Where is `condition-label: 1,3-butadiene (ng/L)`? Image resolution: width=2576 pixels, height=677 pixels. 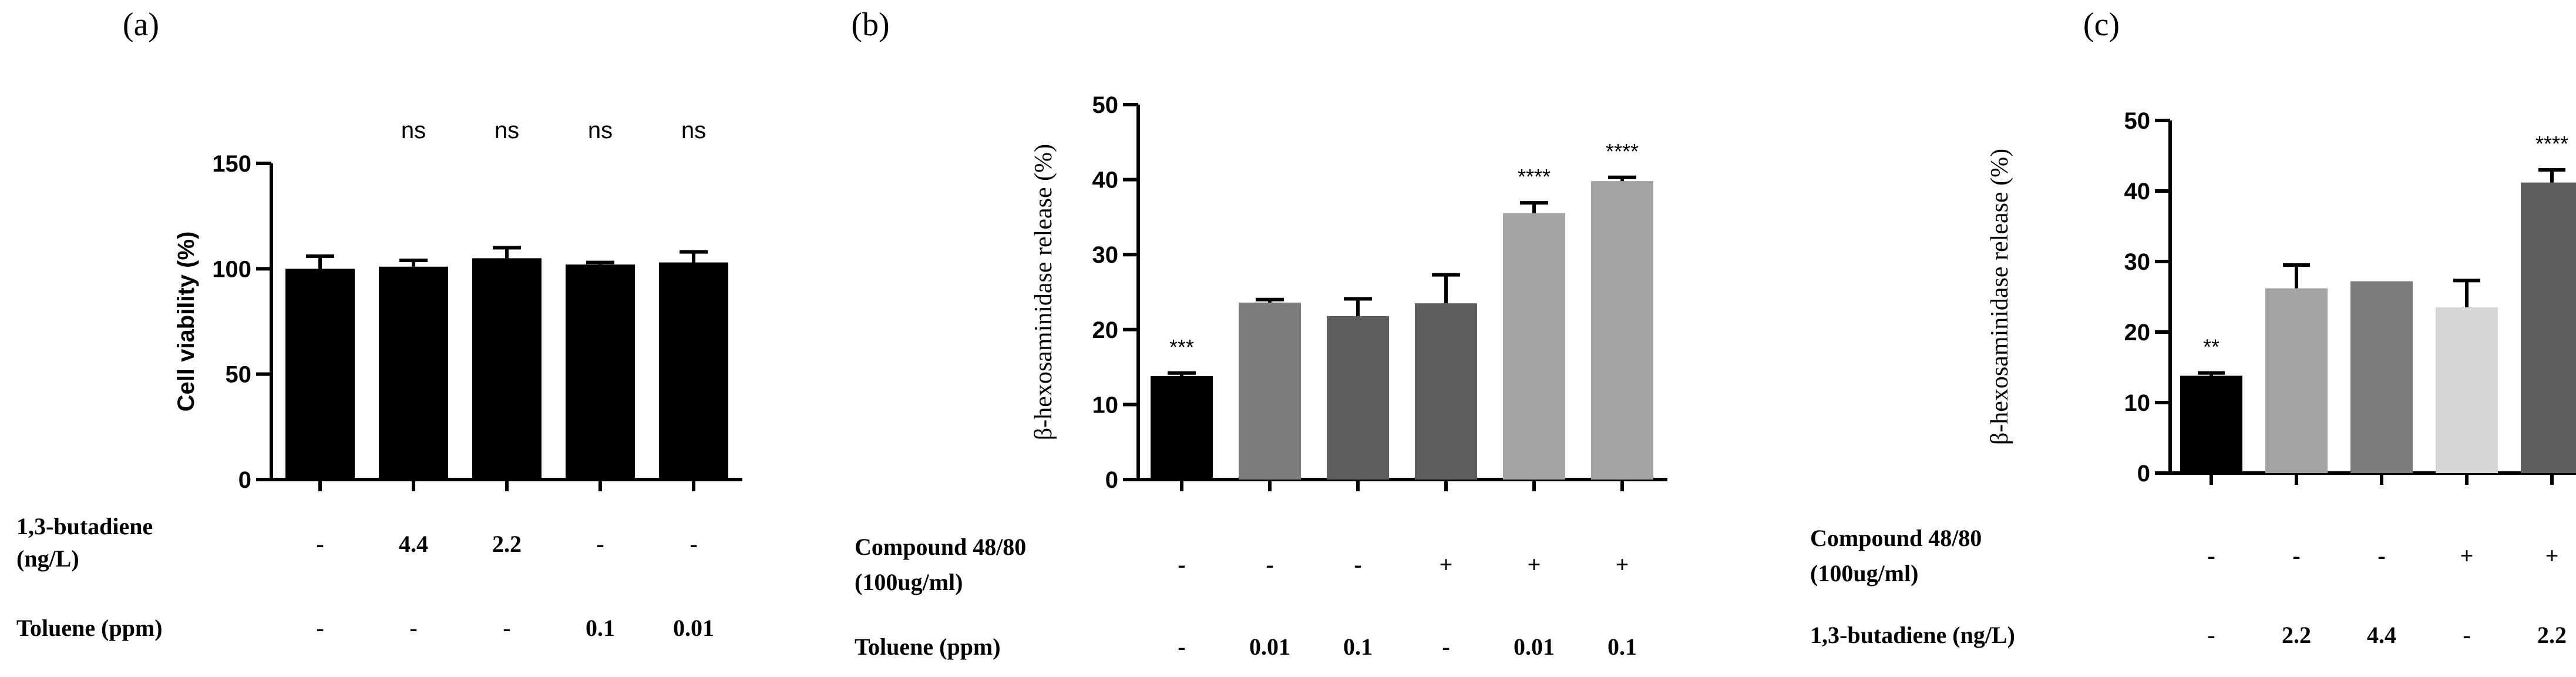
condition-label: 1,3-butadiene (ng/L) is located at coordinates (1913, 635).